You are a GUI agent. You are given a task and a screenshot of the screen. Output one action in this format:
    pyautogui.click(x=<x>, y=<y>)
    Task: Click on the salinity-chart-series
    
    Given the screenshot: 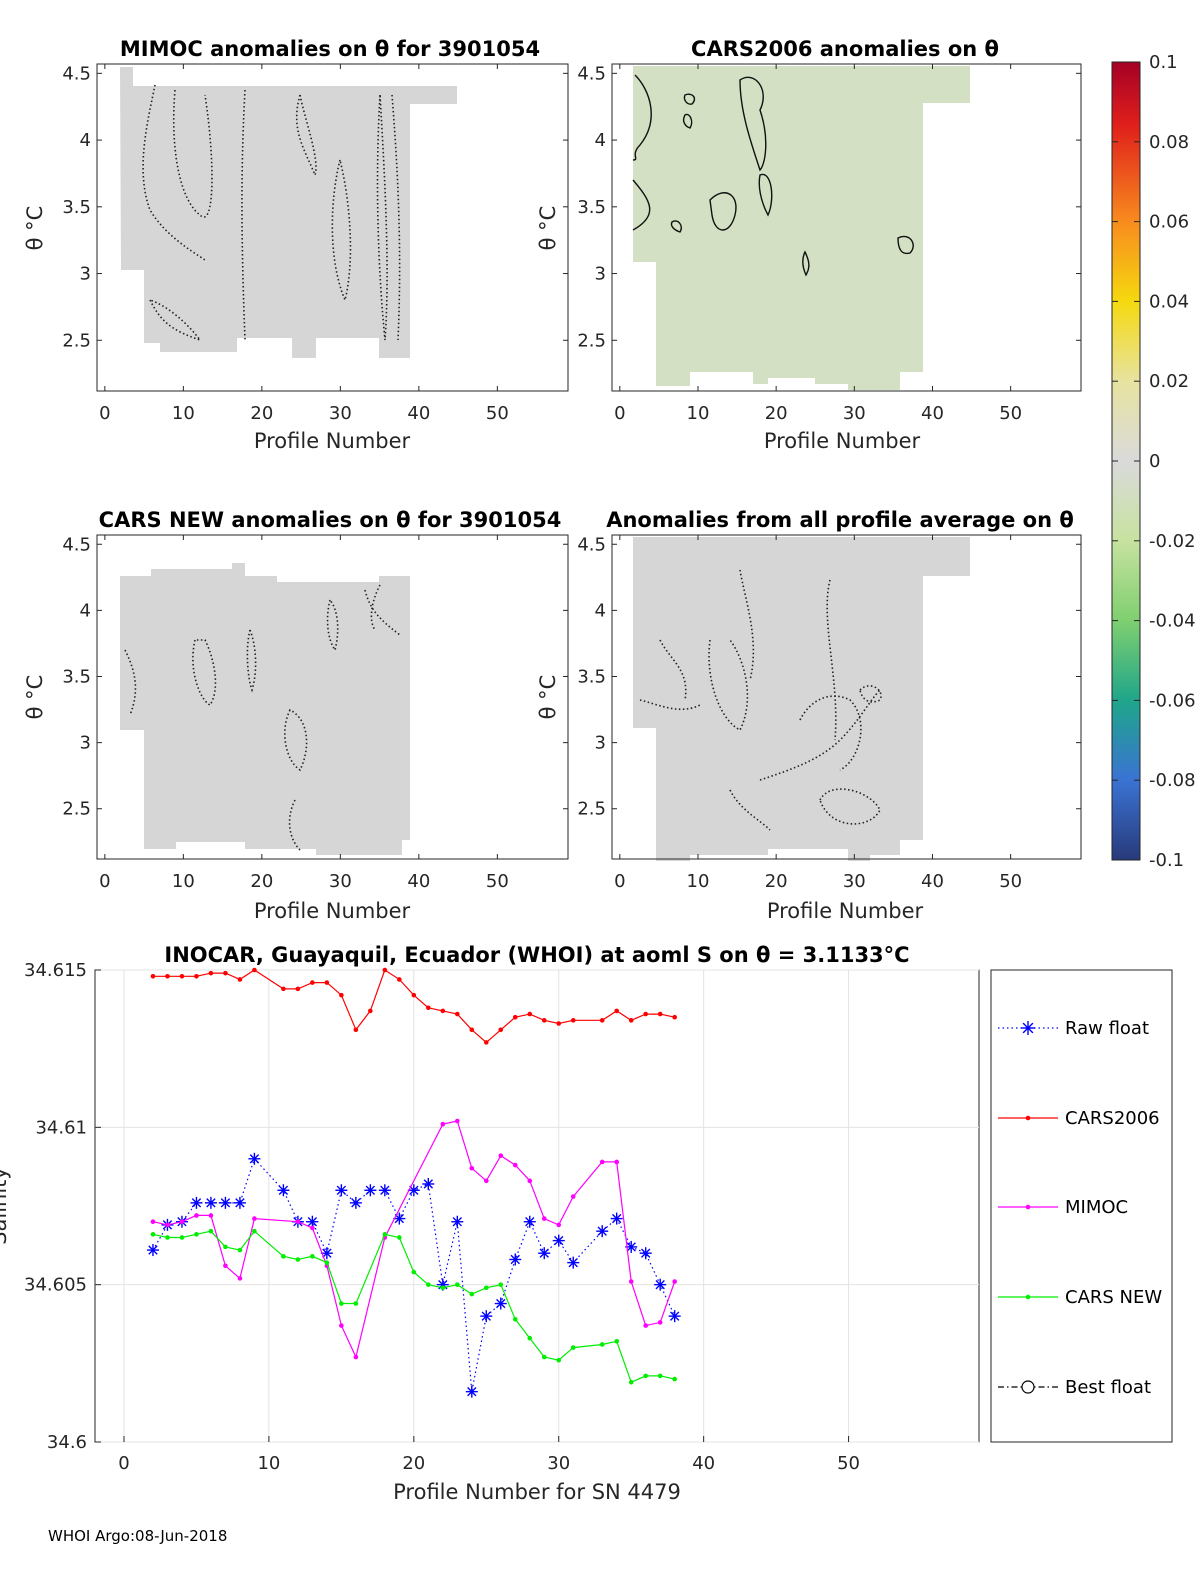 What is the action you would take?
    pyautogui.click(x=413, y=1182)
    